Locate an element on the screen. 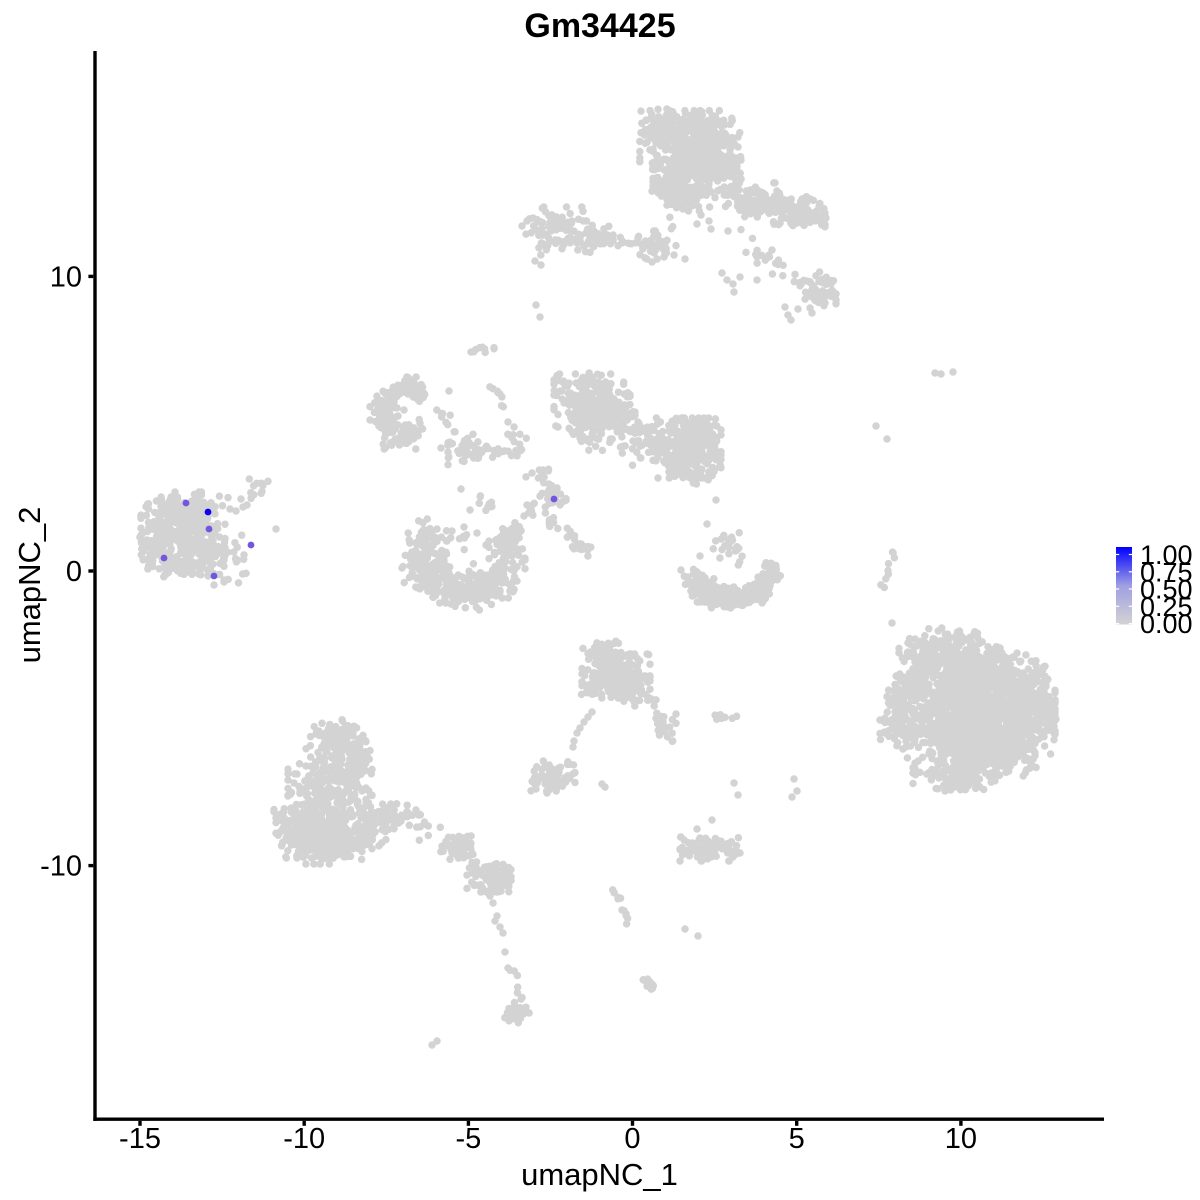 The image size is (1200, 1200). svg-text: umapNC_2 is located at coordinates (29, 585).